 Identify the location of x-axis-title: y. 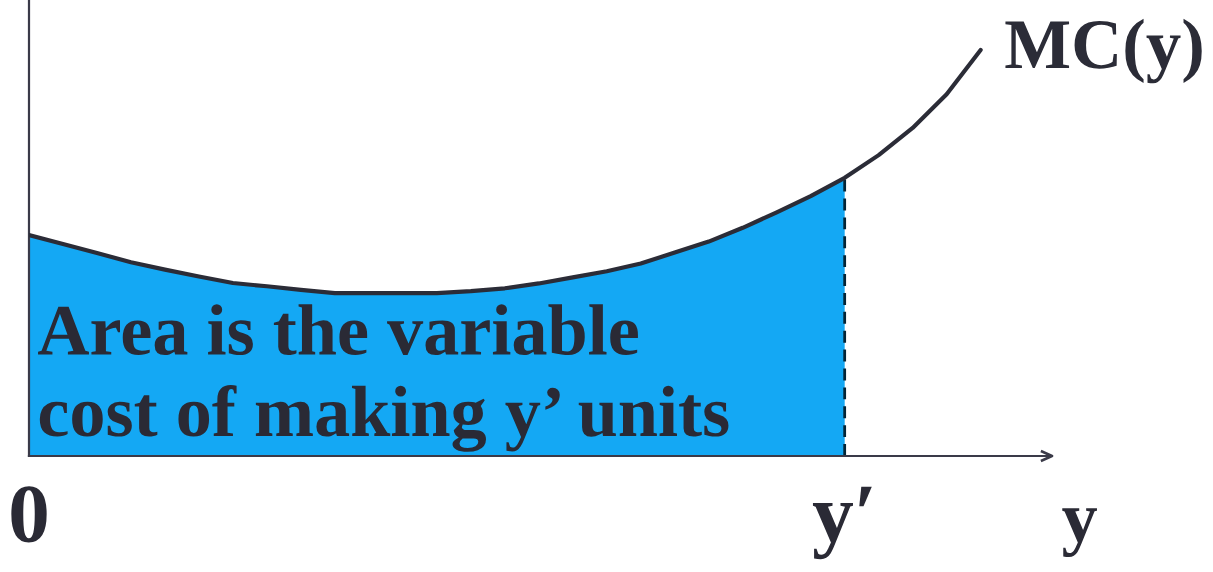
(1079, 533).